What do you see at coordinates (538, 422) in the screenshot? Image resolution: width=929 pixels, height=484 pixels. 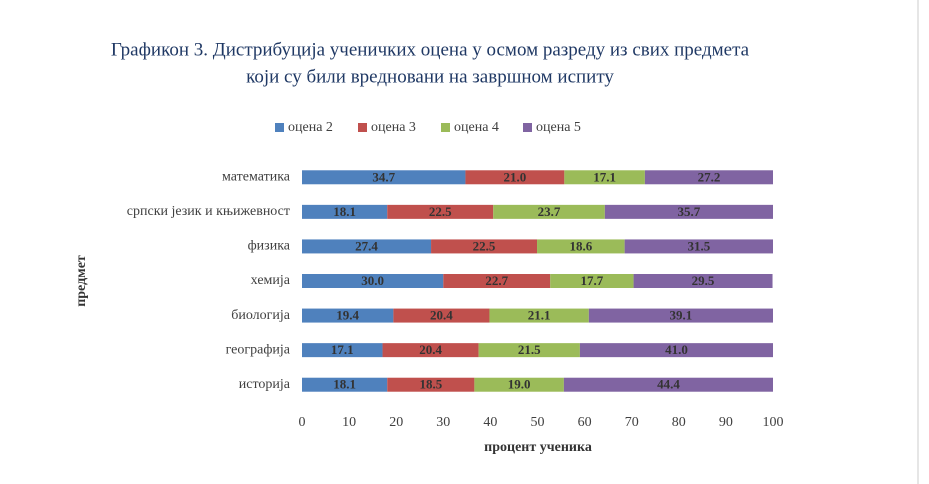 I see `x-tick-label: 50` at bounding box center [538, 422].